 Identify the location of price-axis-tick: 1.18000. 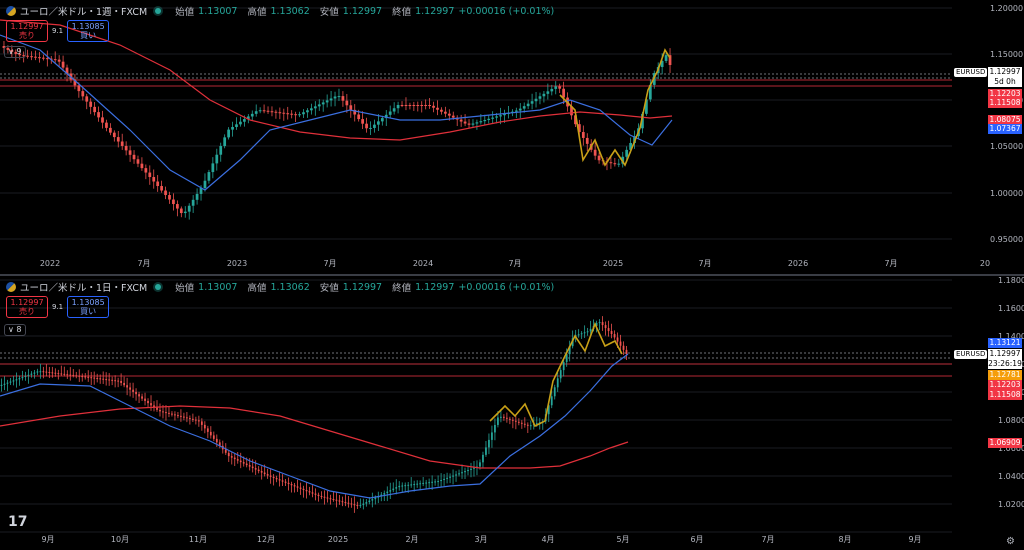
(1011, 280).